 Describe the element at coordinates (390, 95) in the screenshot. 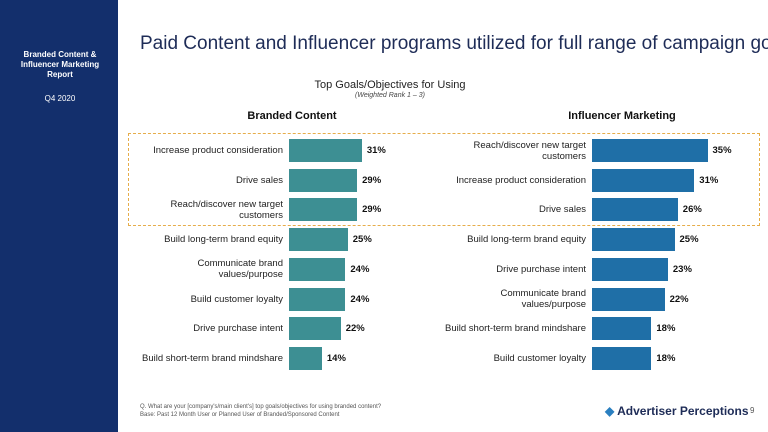

I see `subtitle-note: (Weighted Rank 1 – 3)` at that location.